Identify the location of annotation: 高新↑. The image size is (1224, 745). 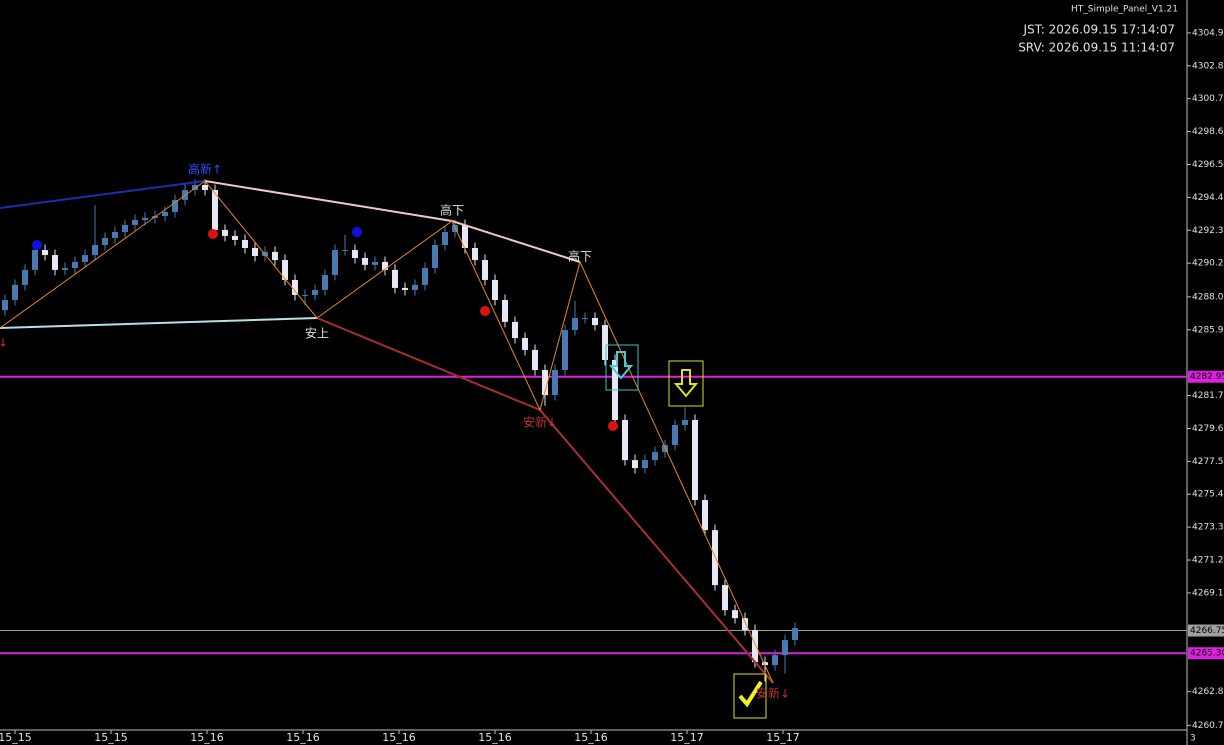
(205, 169).